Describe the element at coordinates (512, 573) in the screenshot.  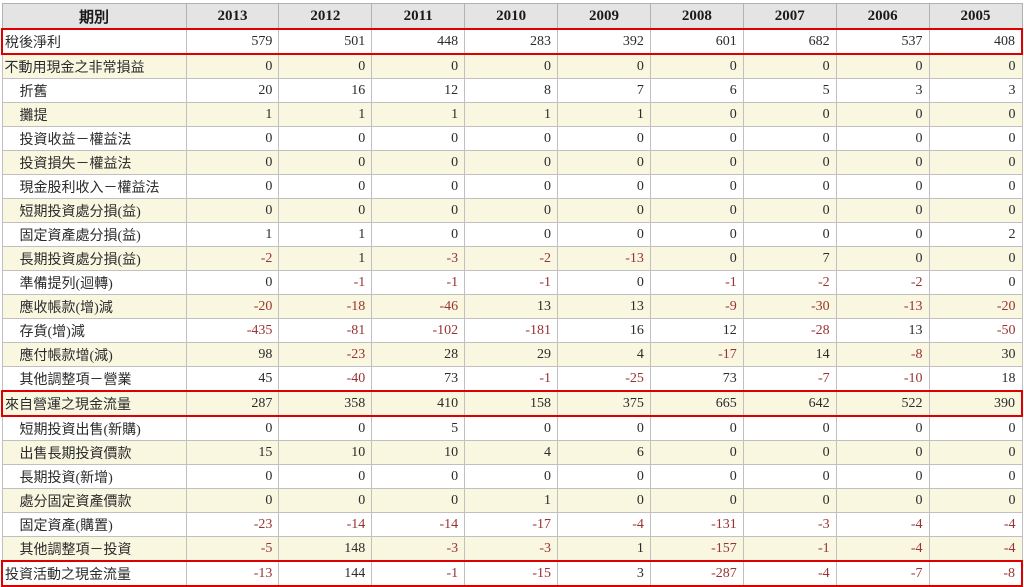
I see `table-row: 投資活動之現金流量 -13 144 -1 -15 3 -287 -4 -7 -8` at that location.